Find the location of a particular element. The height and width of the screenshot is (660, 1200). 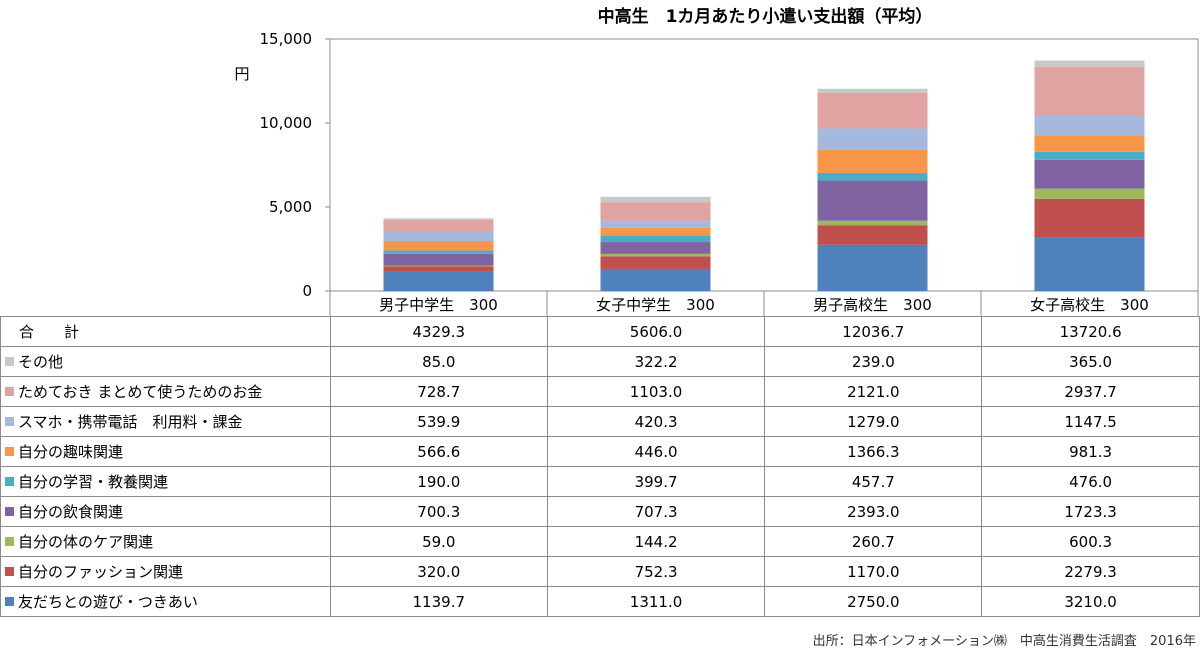

data-value: 539.9 is located at coordinates (438, 421).